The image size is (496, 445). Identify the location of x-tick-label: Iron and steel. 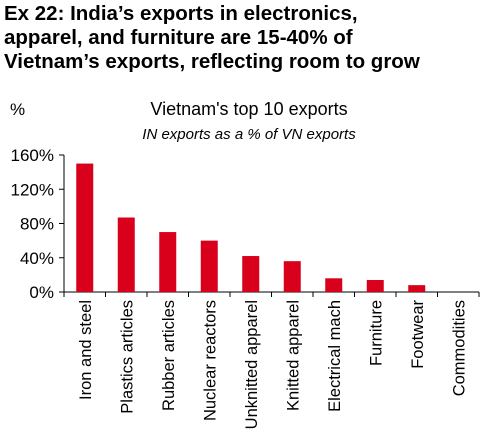
(86, 350).